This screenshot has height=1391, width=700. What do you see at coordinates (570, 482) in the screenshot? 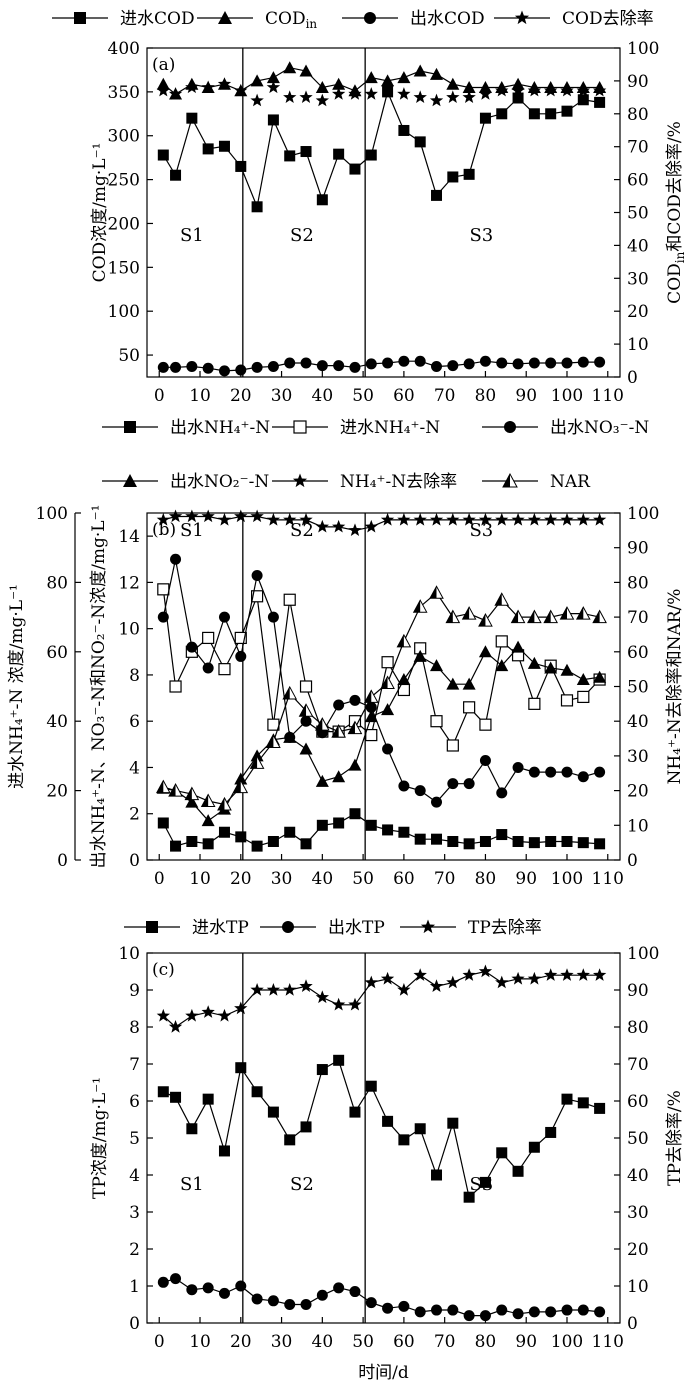
I see `legend-label: NAR` at bounding box center [570, 482].